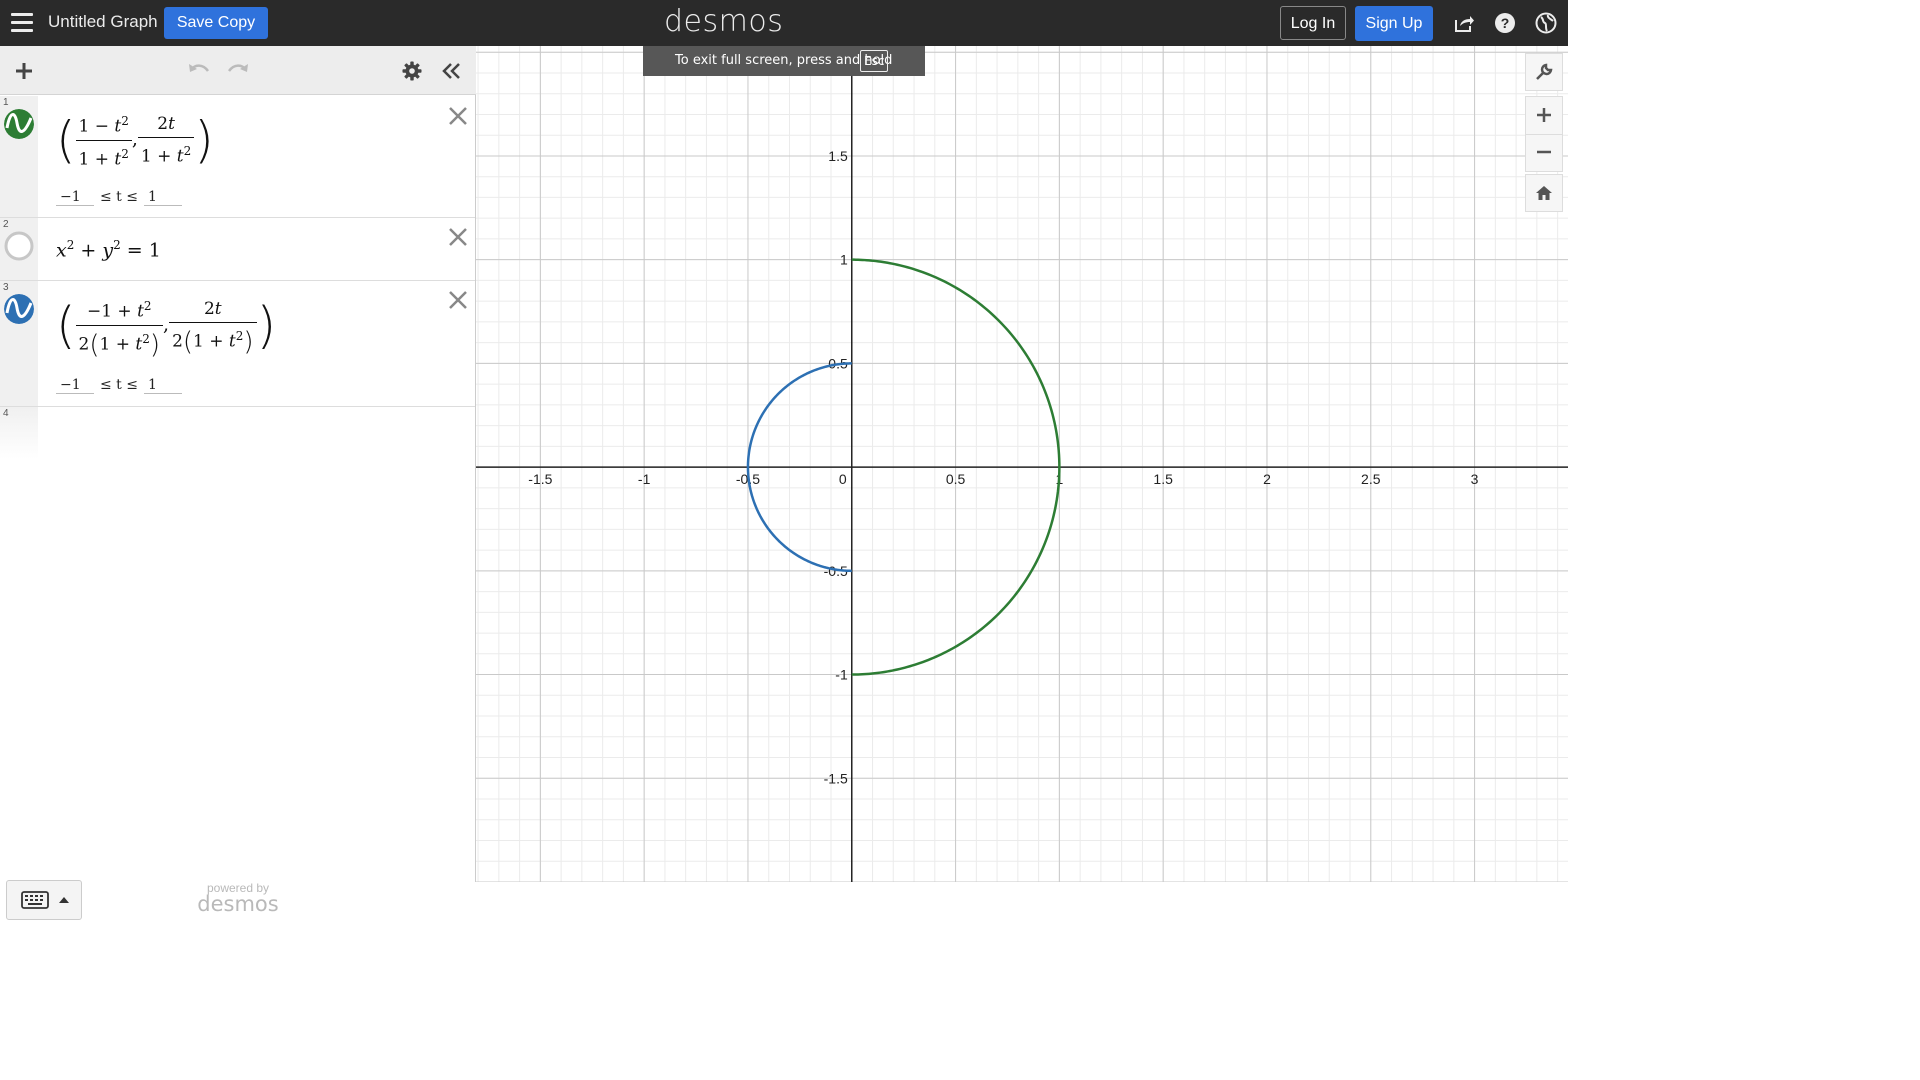  Describe the element at coordinates (238, 888) in the screenshot. I see `powered-by-label: powered by` at that location.